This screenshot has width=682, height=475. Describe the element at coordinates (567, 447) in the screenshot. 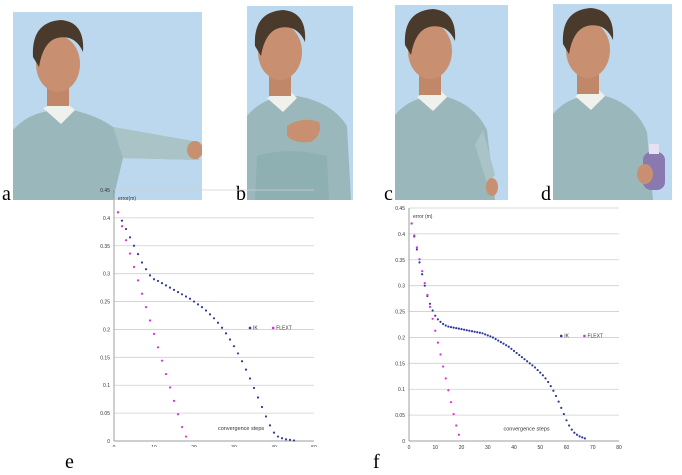

I see `x-tick-label: 60` at that location.